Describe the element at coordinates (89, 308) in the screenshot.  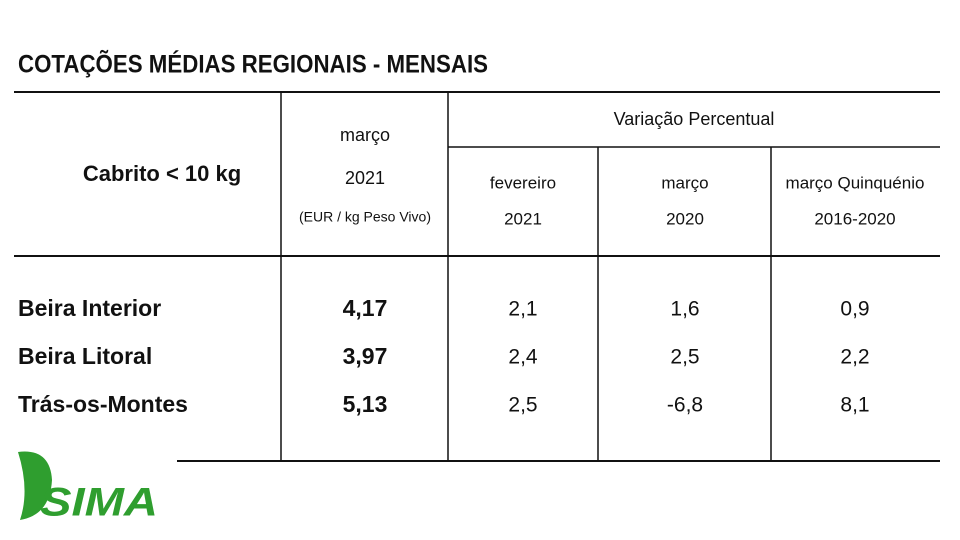
I see `row-label: Beira Interior` at that location.